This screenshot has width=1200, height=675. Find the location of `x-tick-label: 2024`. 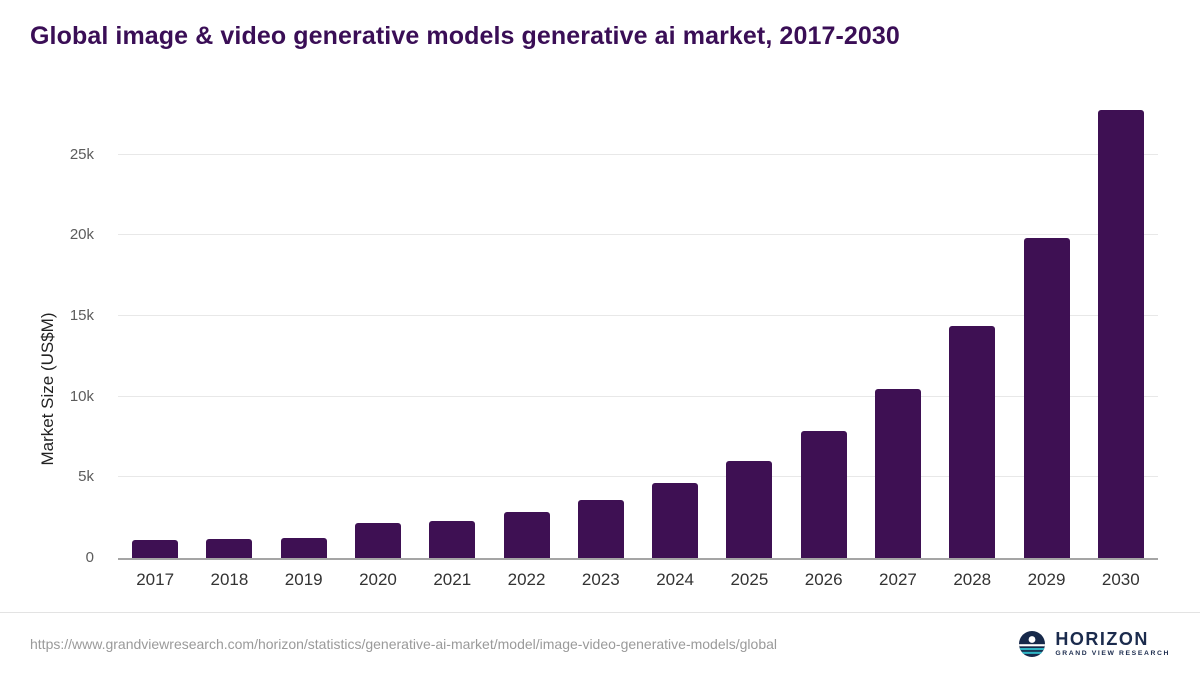

x-tick-label: 2024 is located at coordinates (675, 579).